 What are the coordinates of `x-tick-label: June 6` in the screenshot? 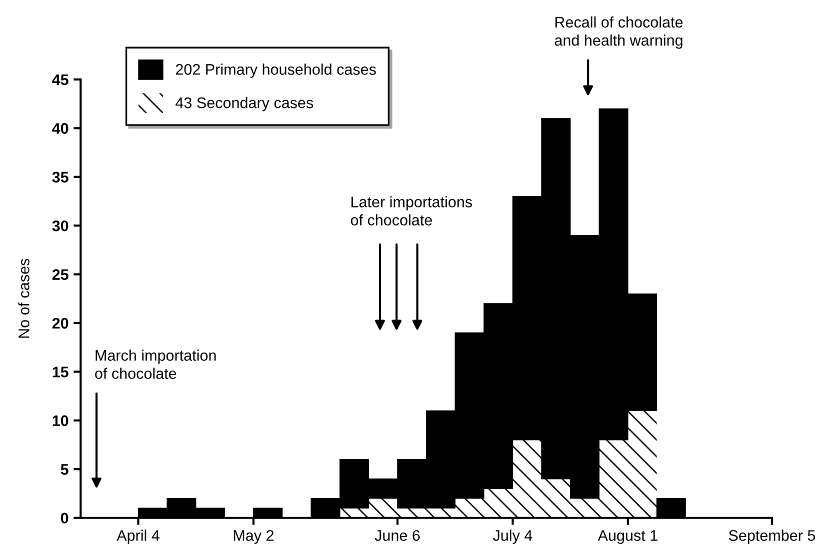 It's located at (397, 535).